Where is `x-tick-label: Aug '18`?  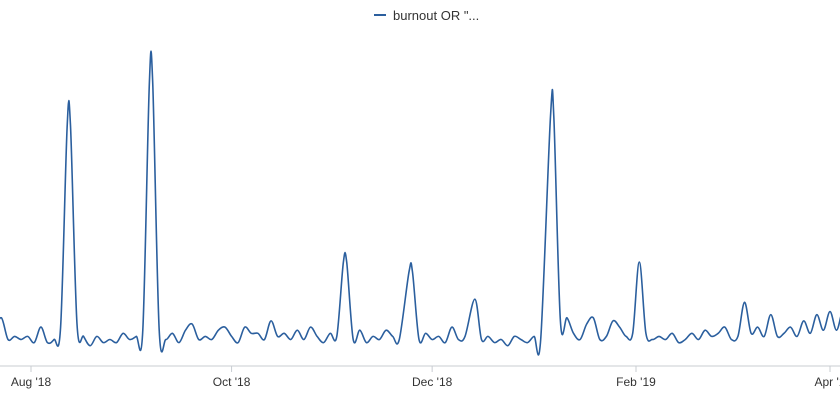
x-tick-label: Aug '18 is located at coordinates (31, 382).